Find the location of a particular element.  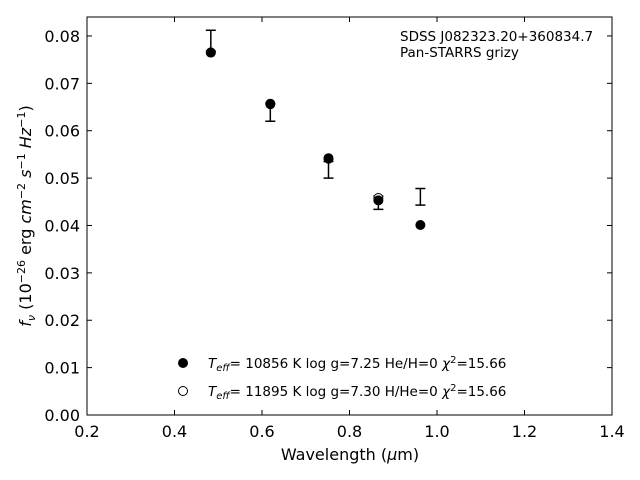

legend-label-model-1: Teff= 10856 K log g=7.25 He/H=0 χ2=15.66 is located at coordinates (357, 364).